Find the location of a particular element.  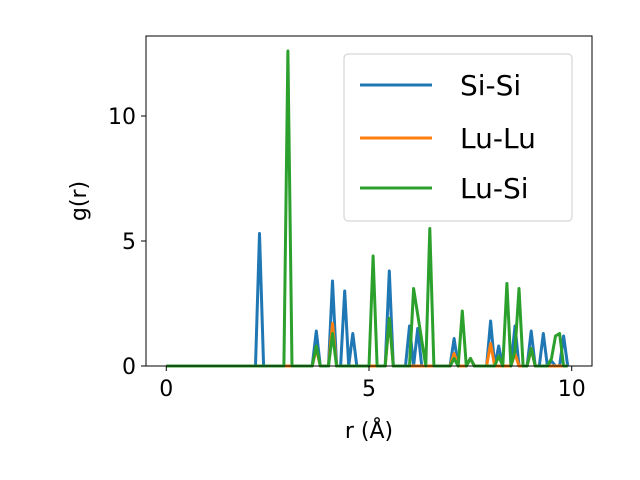

x-tick-label: 0 is located at coordinates (166, 389).